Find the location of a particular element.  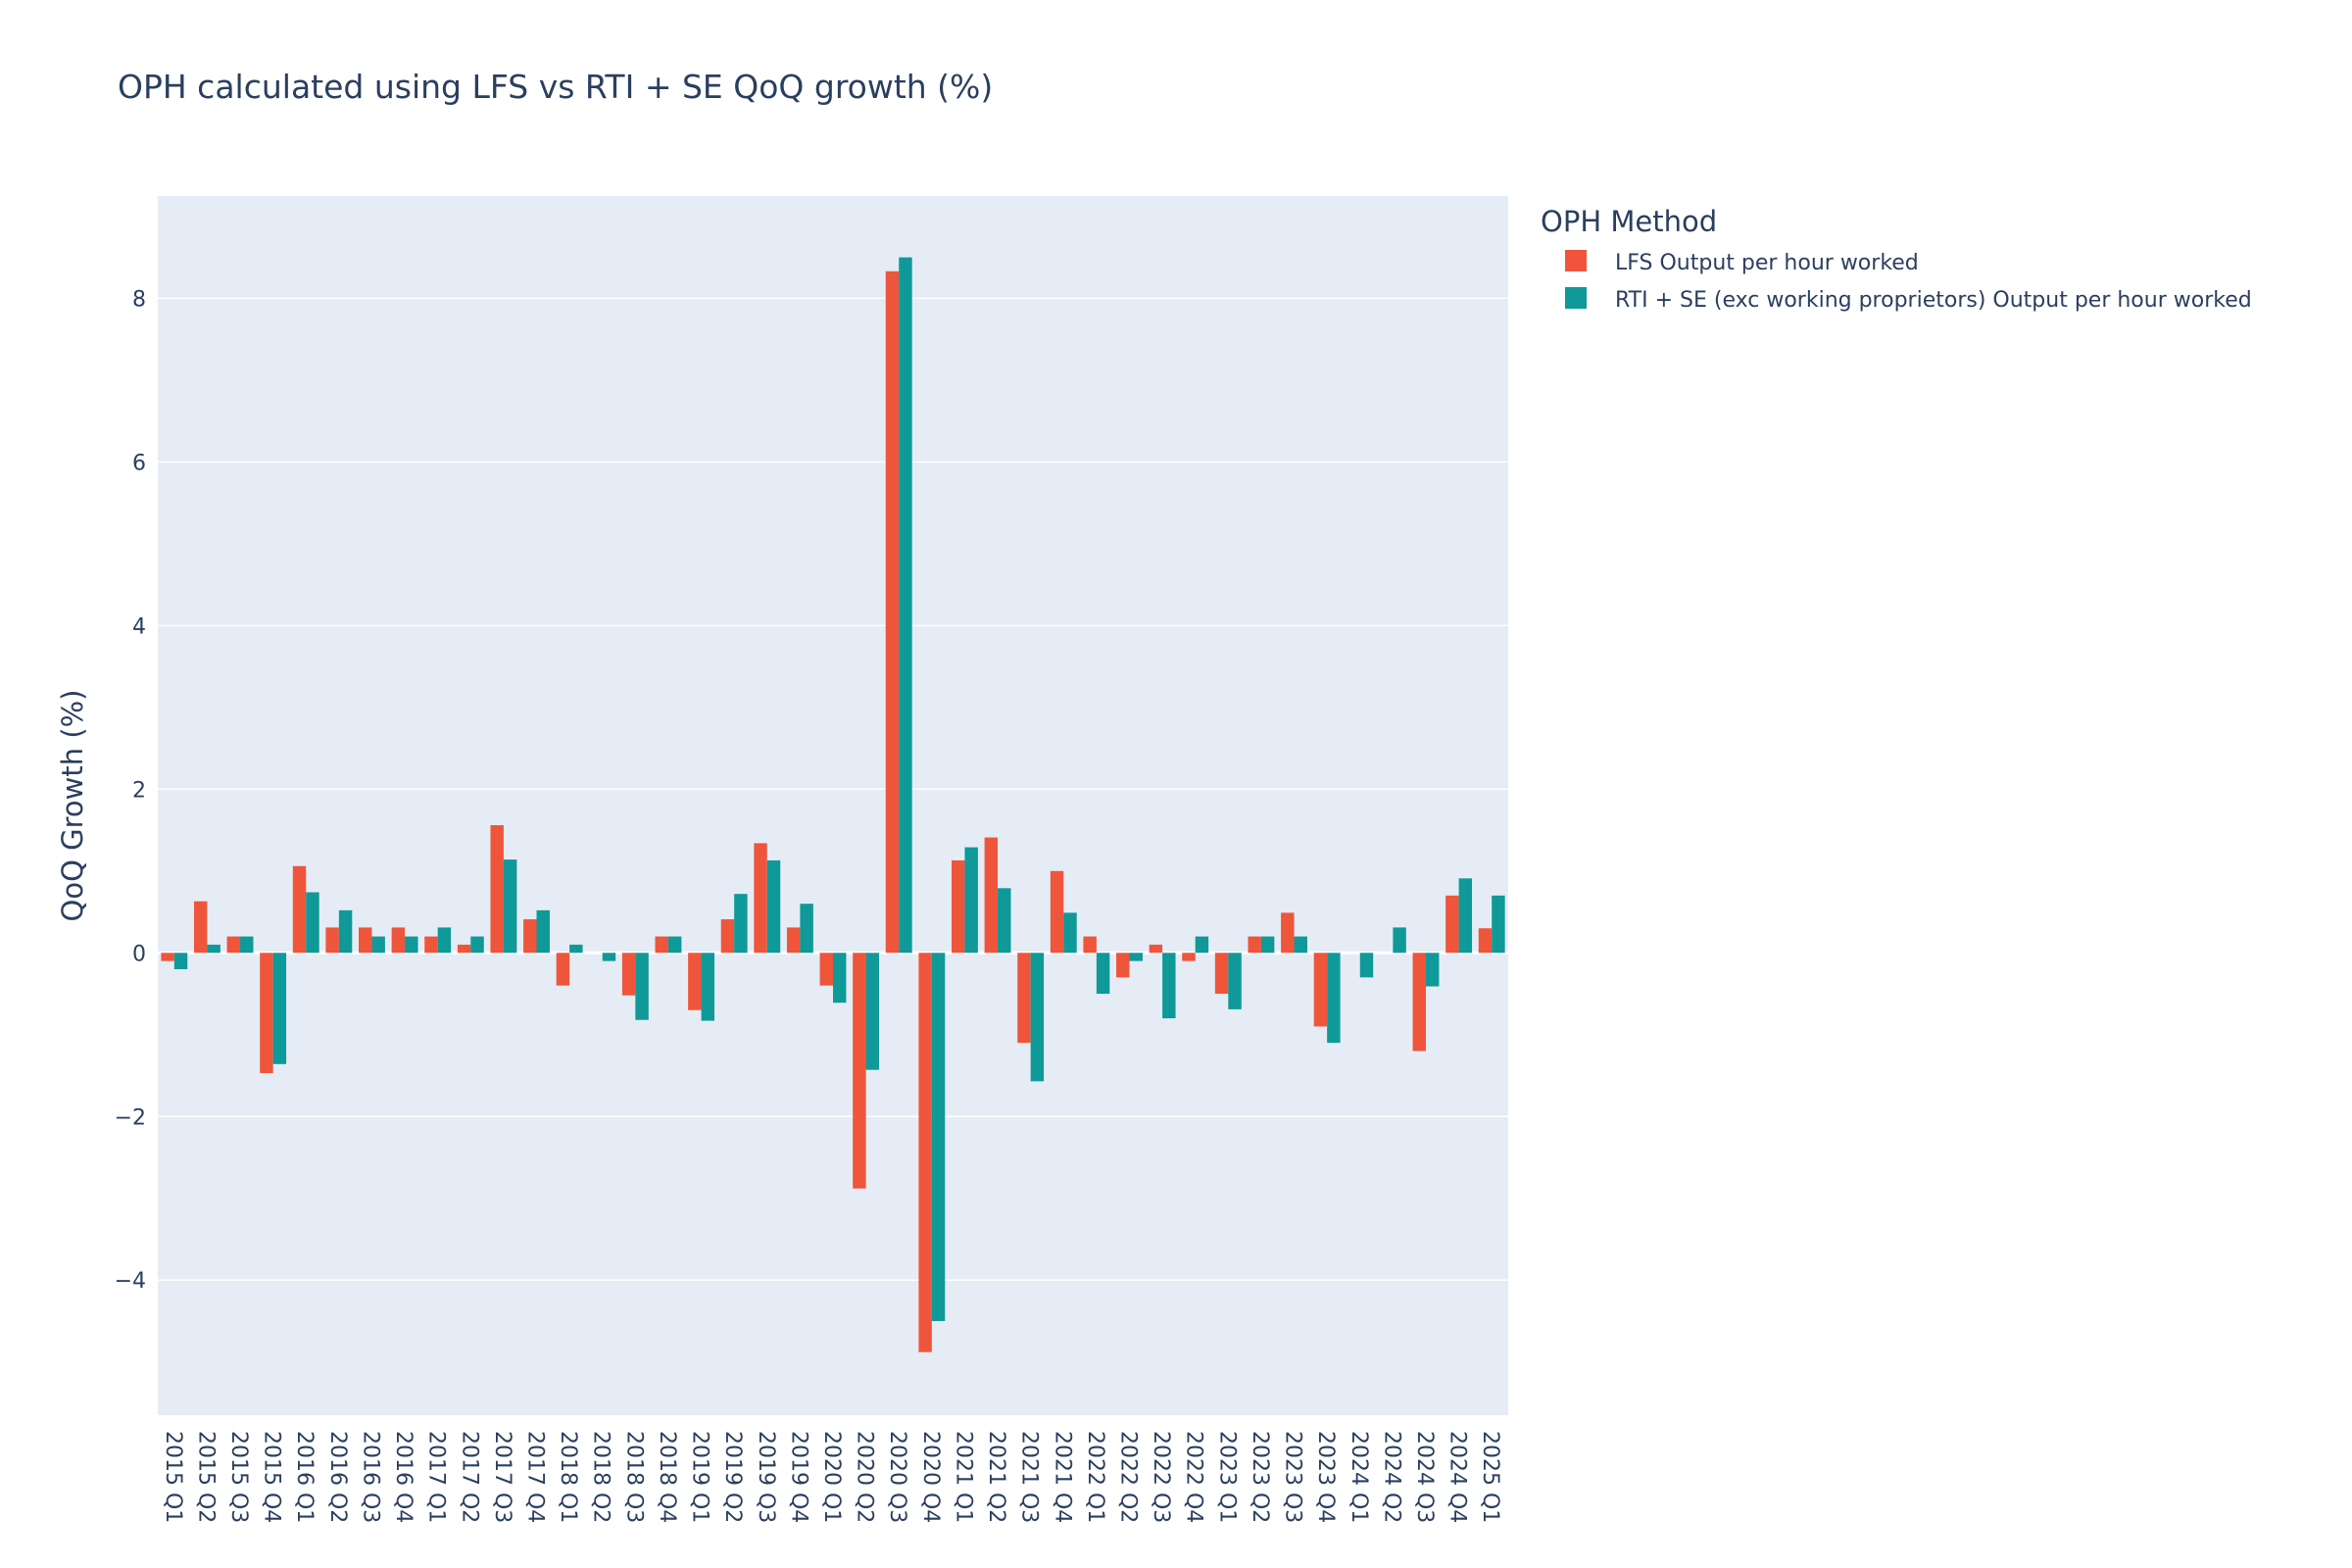

y-tick-label: −2 is located at coordinates (130, 1117).